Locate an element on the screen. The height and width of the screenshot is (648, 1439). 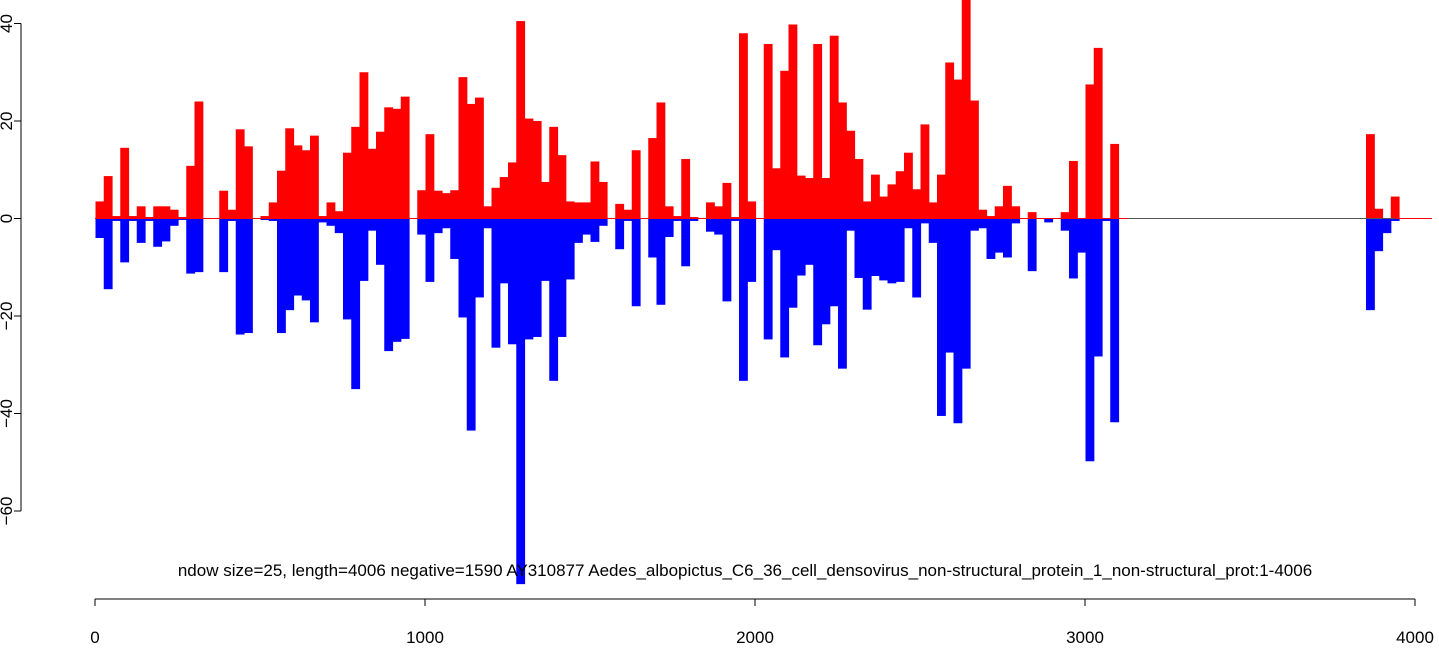
y-tick-label-3: 0 is located at coordinates (8, 218).